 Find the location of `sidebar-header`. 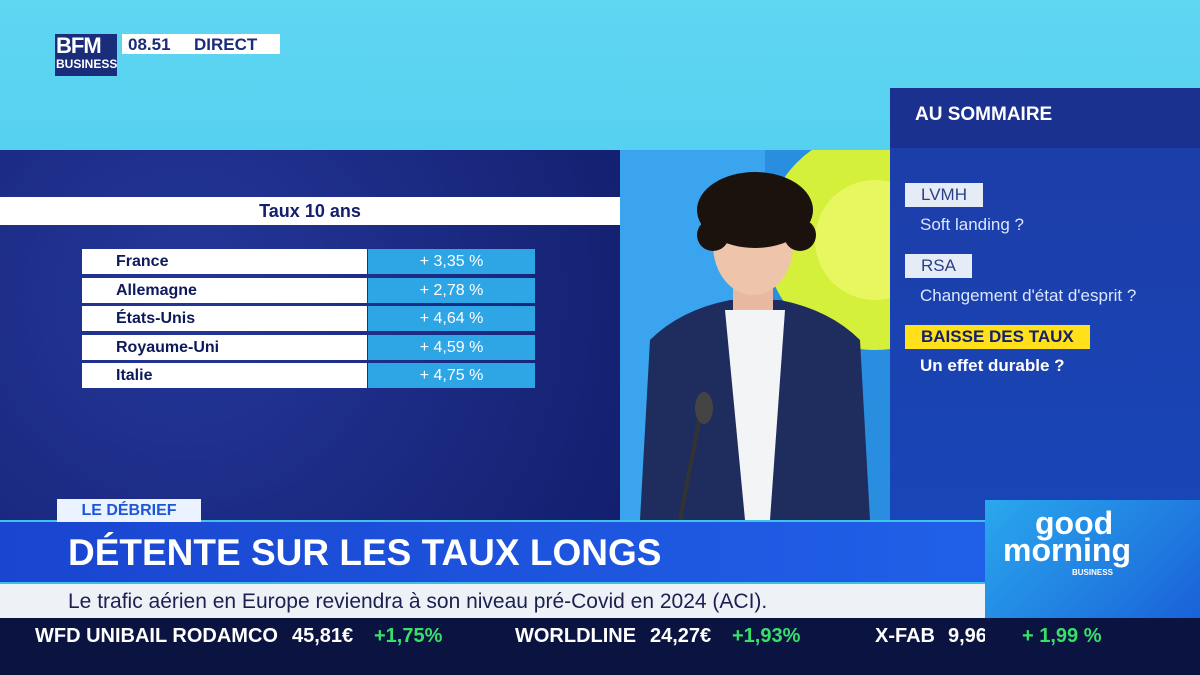

sidebar-header is located at coordinates (1045, 118).